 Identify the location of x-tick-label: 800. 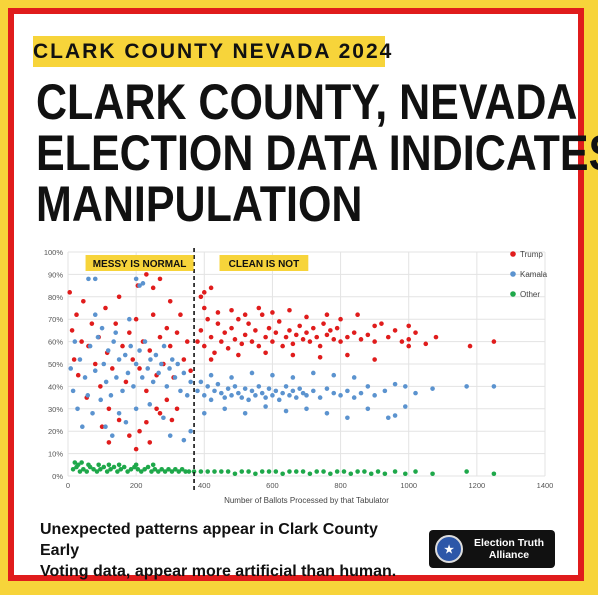
(340, 485).